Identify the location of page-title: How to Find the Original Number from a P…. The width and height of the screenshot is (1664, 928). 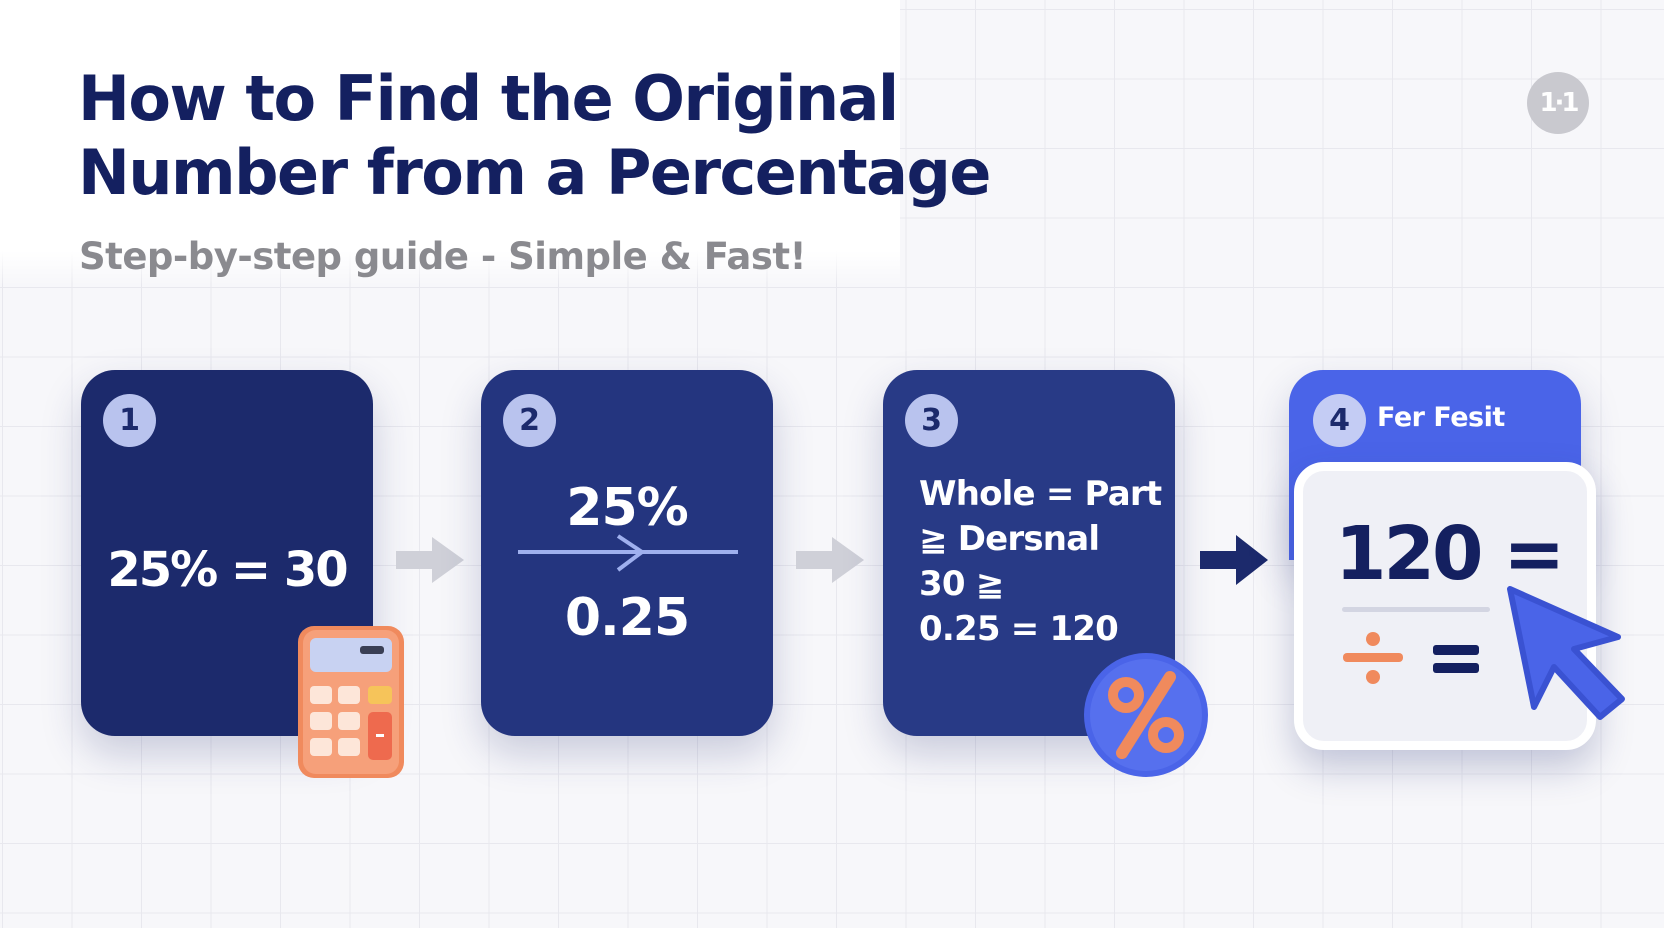
(534, 136).